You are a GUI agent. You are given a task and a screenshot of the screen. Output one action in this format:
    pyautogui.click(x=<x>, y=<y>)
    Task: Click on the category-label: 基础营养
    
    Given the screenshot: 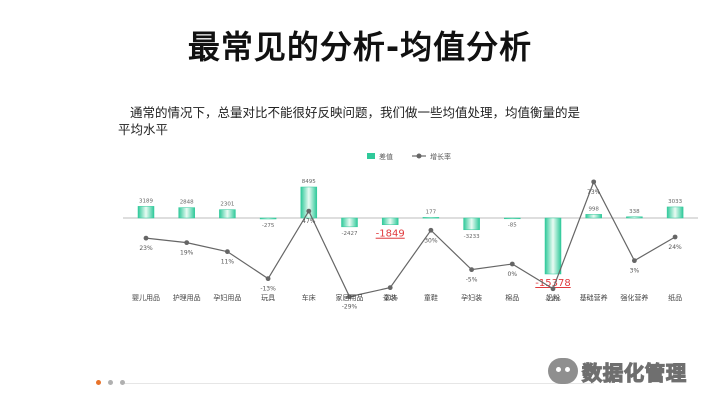 What is the action you would take?
    pyautogui.click(x=594, y=297)
    